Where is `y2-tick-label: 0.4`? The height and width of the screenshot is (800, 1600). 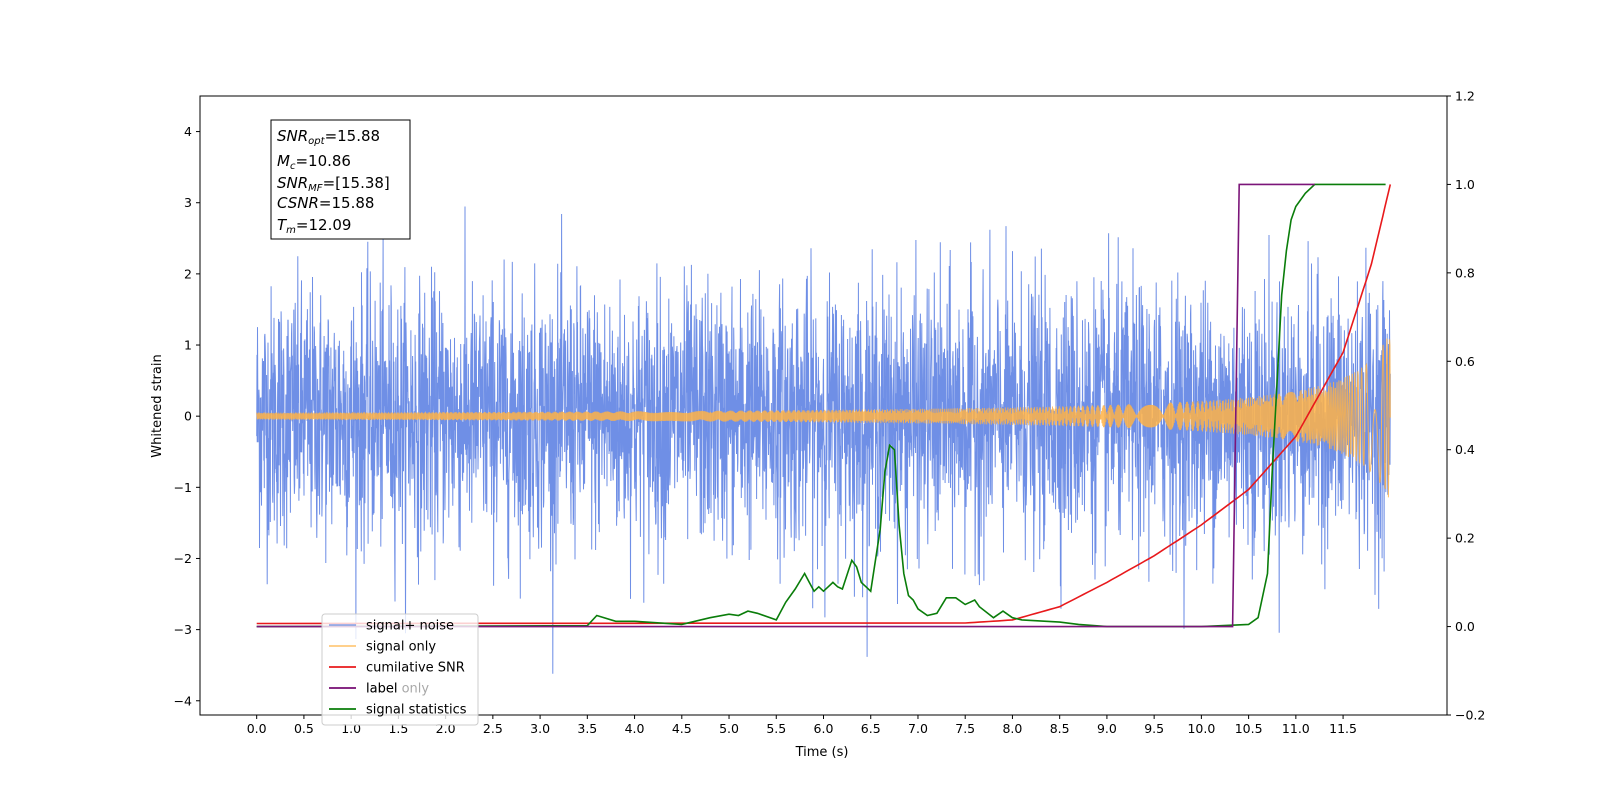 y2-tick-label: 0.4 is located at coordinates (1465, 449).